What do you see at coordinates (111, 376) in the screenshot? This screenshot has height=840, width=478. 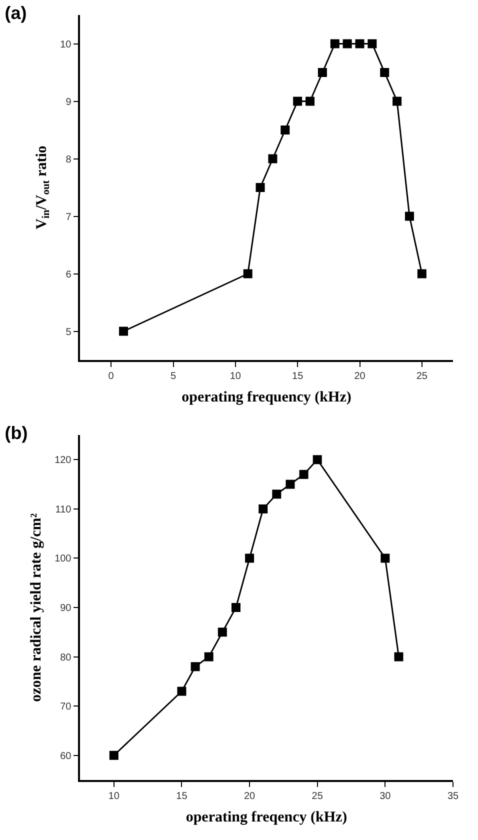 I see `x-tick-label: 0` at bounding box center [111, 376].